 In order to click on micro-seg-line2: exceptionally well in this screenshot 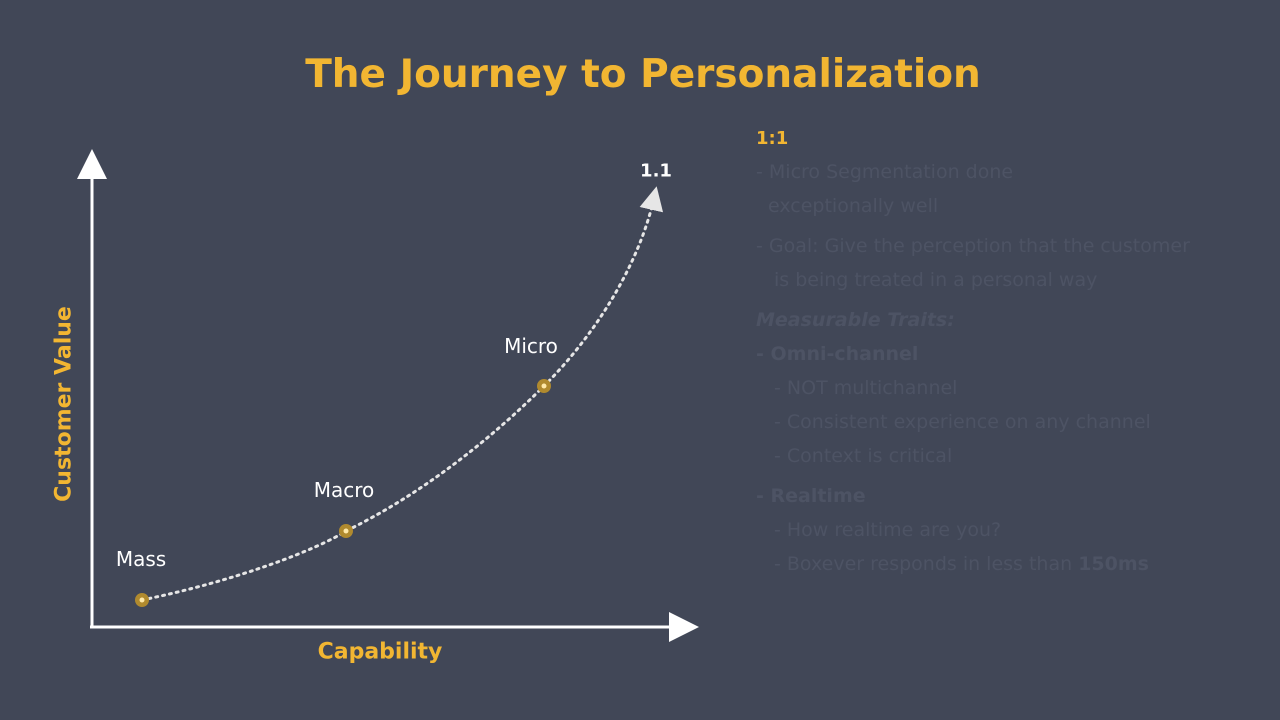, I will do `click(853, 206)`.